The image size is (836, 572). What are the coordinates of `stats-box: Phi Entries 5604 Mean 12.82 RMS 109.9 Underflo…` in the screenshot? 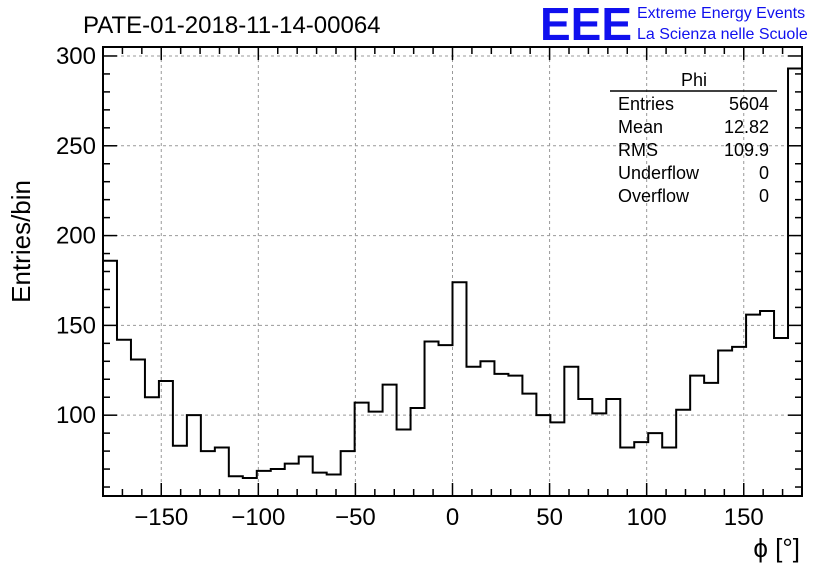 It's located at (693, 138).